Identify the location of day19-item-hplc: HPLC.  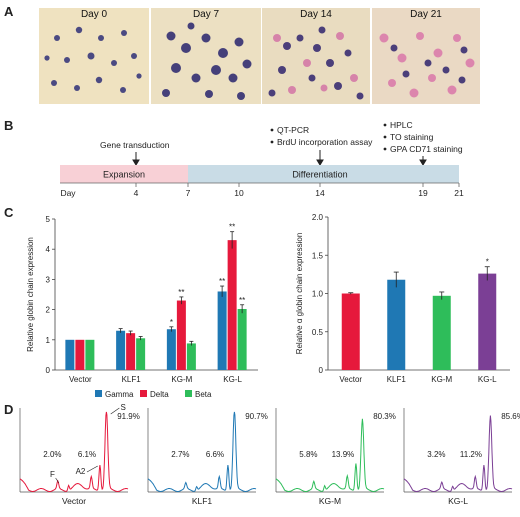
(401, 125).